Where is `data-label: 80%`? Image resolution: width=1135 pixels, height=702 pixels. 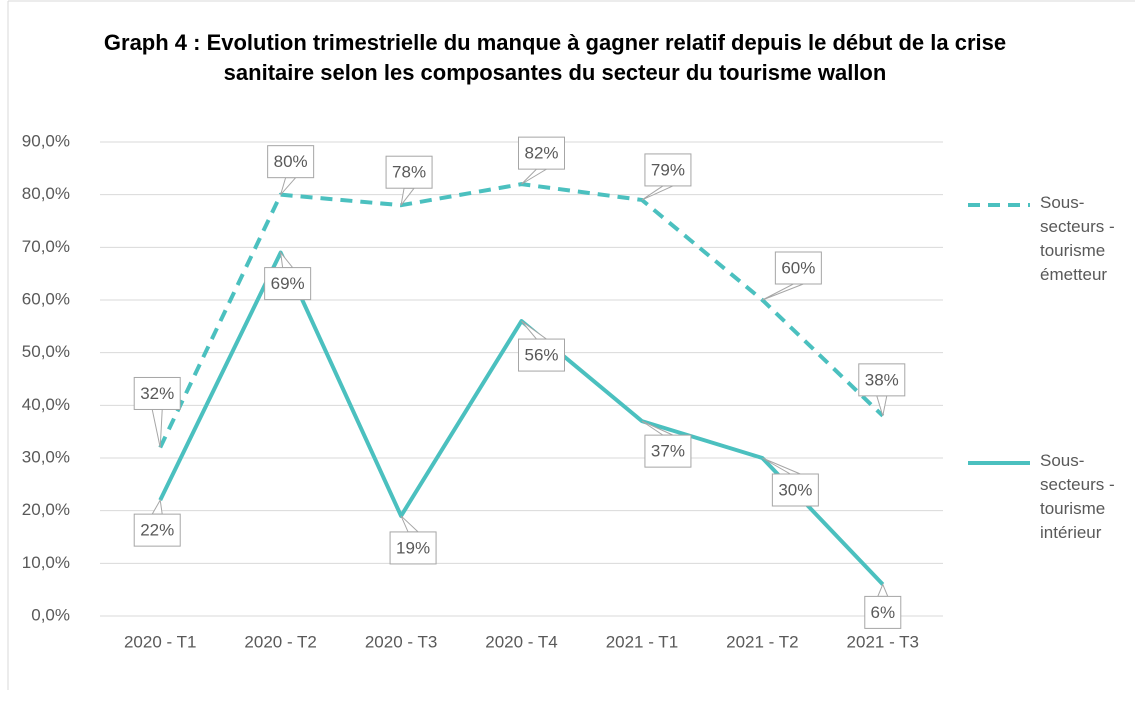 data-label: 80% is located at coordinates (291, 161).